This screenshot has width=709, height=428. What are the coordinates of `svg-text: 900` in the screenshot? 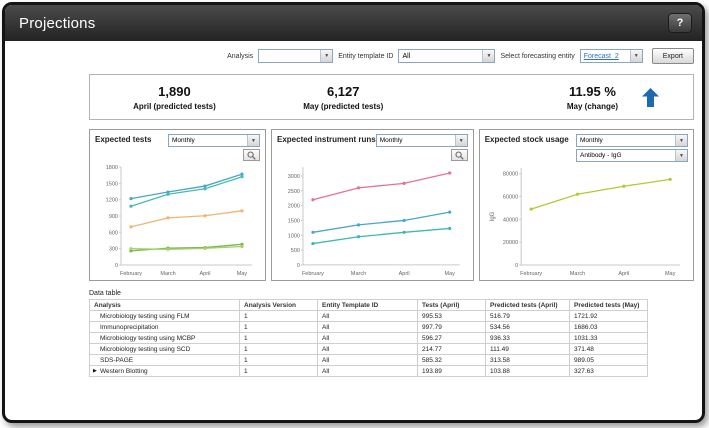 It's located at (113, 217).